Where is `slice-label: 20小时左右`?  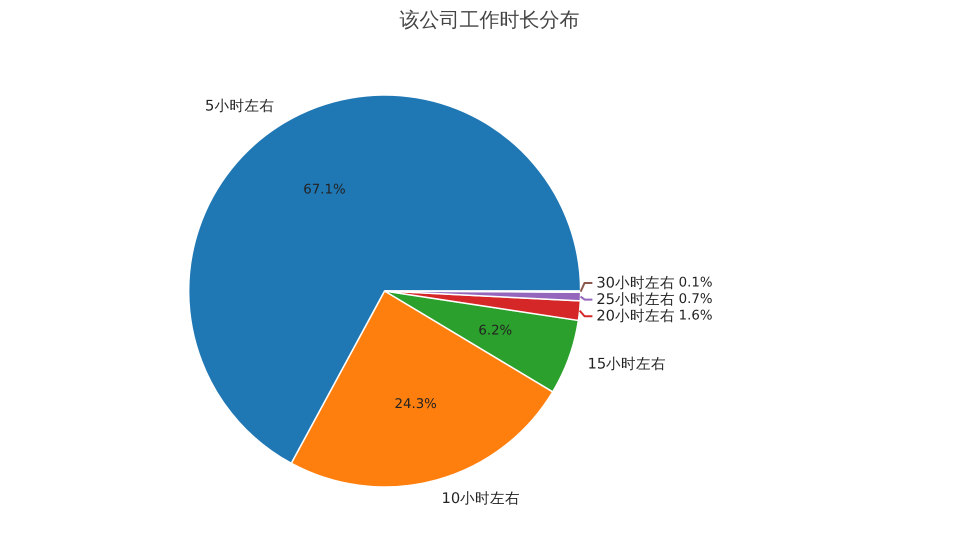
slice-label: 20小时左右 is located at coordinates (635, 316).